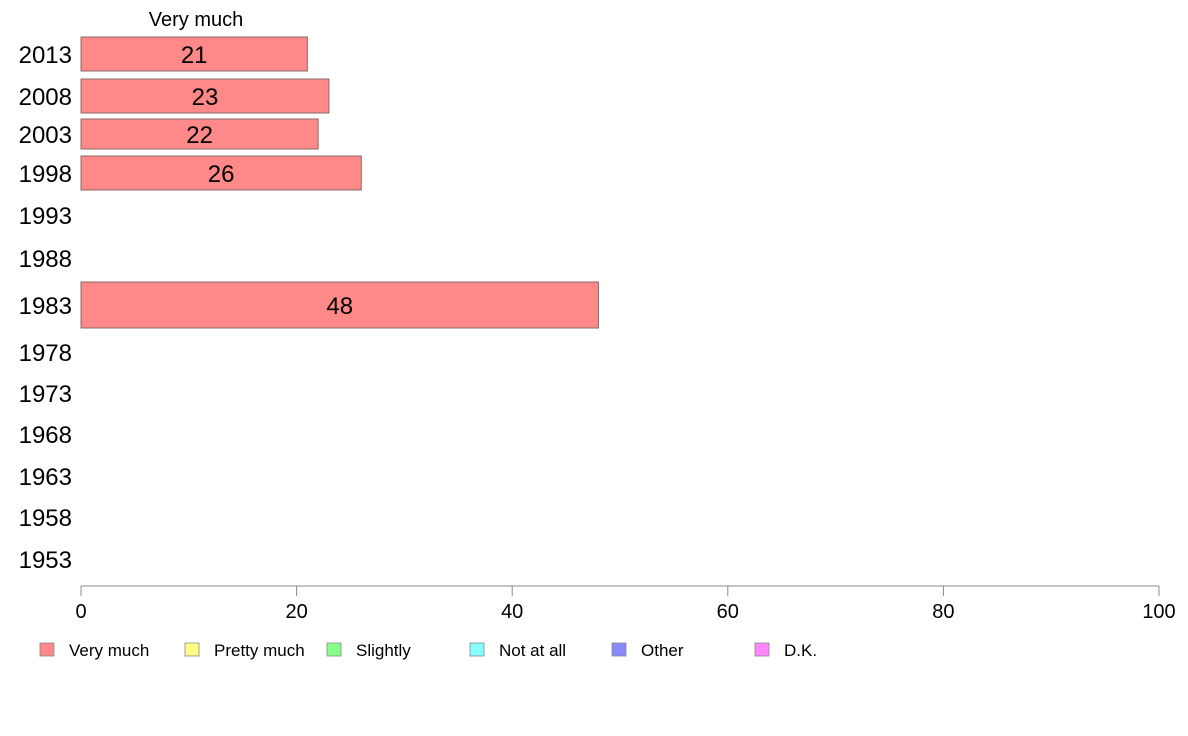 Image resolution: width=1188 pixels, height=736 pixels. What do you see at coordinates (45, 477) in the screenshot?
I see `y-tick-label-1963: 1963` at bounding box center [45, 477].